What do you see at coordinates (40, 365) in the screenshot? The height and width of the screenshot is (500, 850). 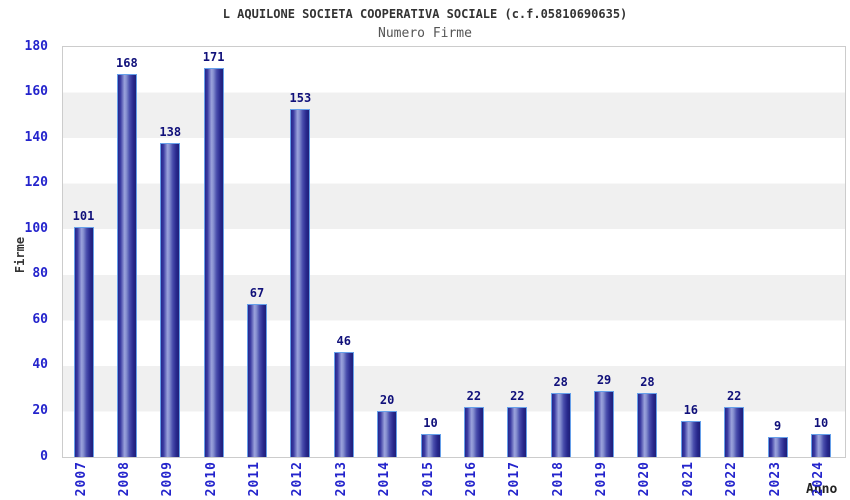 I see `y-tick-label-40: 40` at bounding box center [40, 365].